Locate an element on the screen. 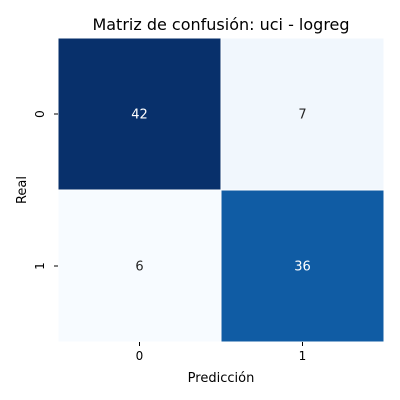  x-axis-label: Predicción is located at coordinates (221, 378).